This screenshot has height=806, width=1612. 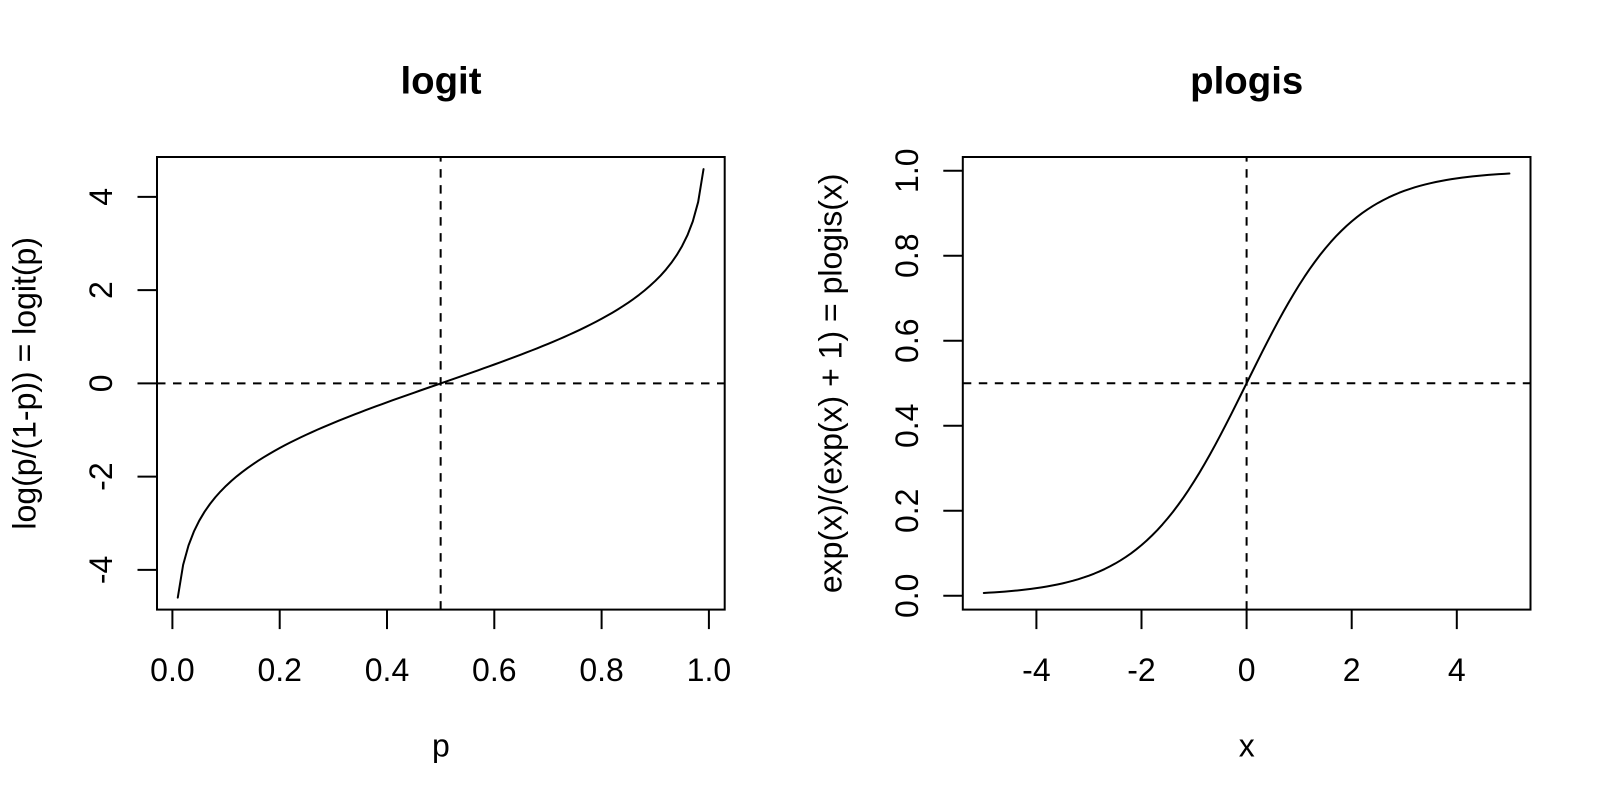 I want to click on svg-text: plogis, so click(x=1246, y=81).